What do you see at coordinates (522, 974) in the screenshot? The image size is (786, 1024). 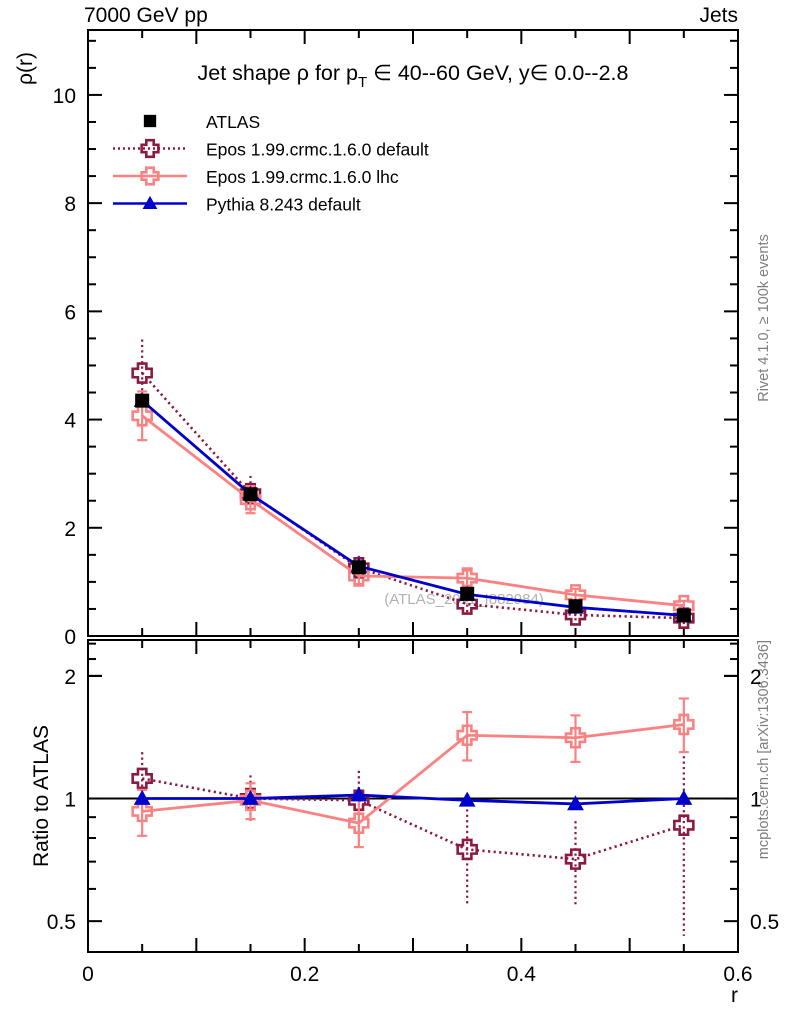 I see `x-tick-label: 0.4` at bounding box center [522, 974].